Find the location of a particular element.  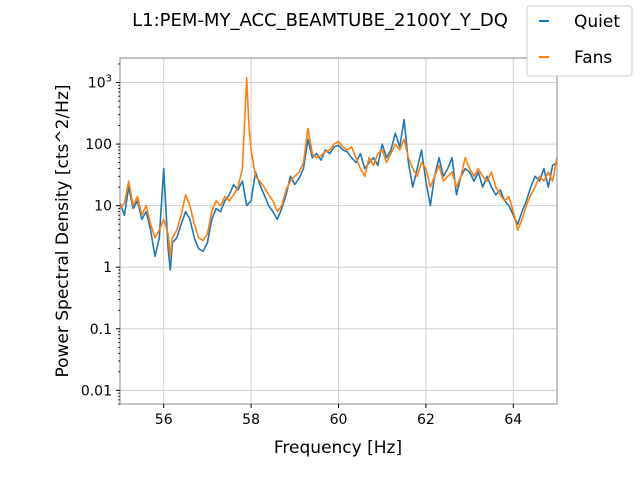

legend-label-fans: Fans is located at coordinates (593, 58).